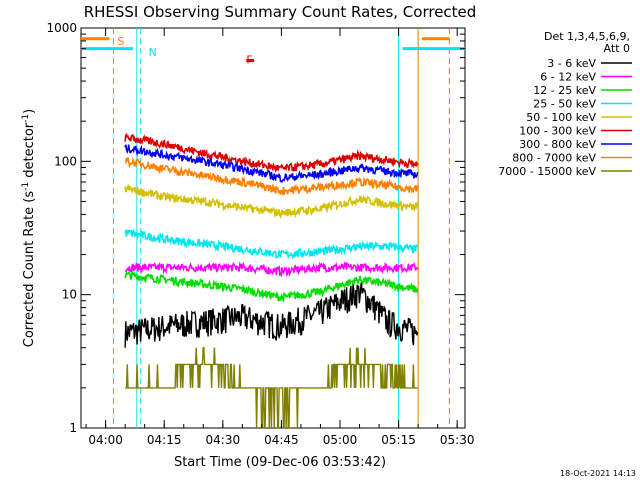 The image size is (640, 480). Describe the element at coordinates (564, 90) in the screenshot. I see `legend-label: 12 - 25 keV` at that location.